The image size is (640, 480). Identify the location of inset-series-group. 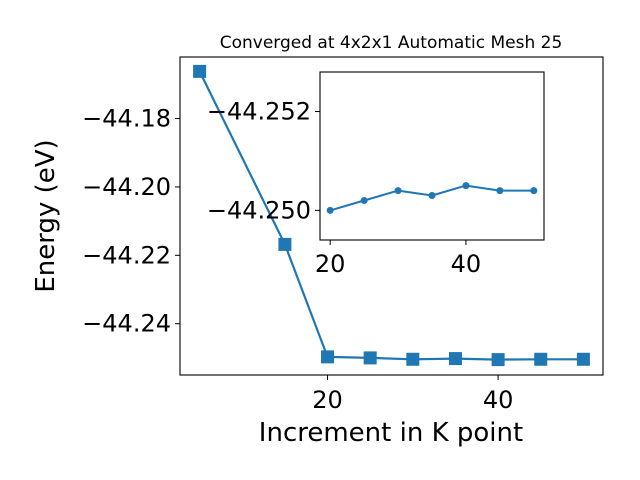
(432, 198).